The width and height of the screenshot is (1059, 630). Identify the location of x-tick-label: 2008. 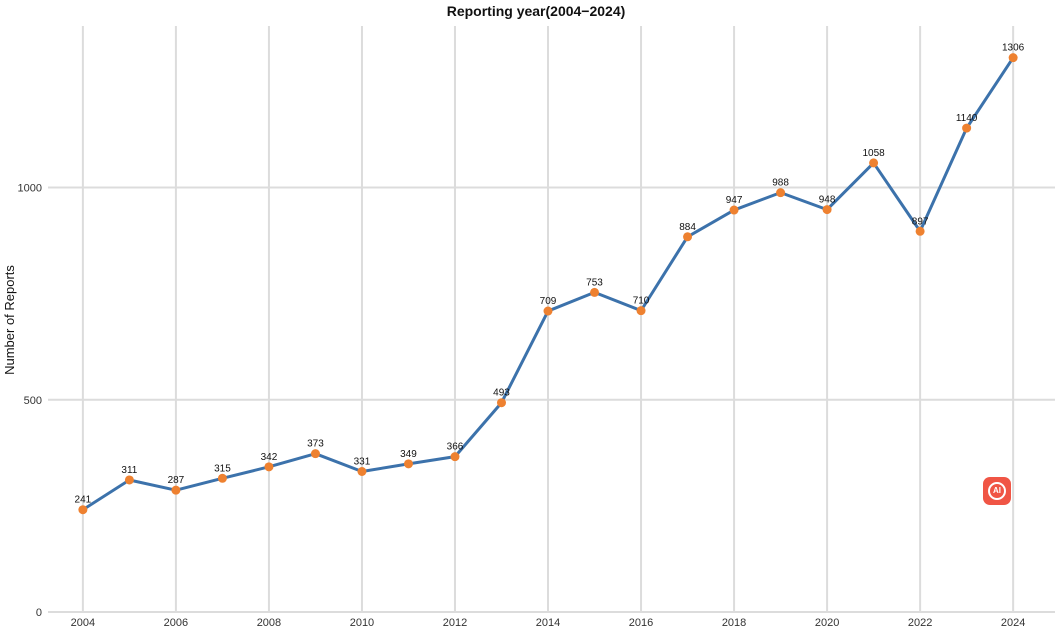
(269, 623).